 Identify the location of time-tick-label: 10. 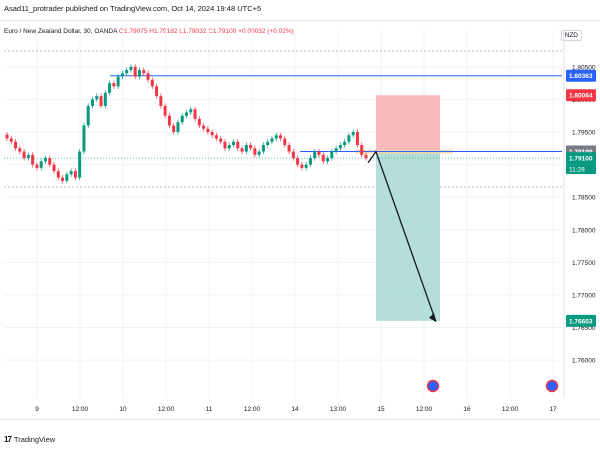
(123, 409).